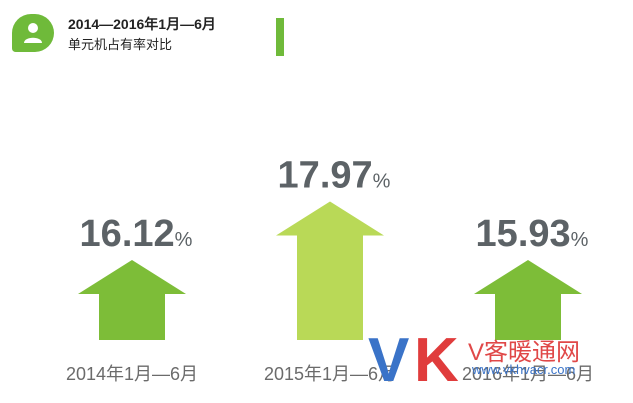  I want to click on chart-header: 2014—2016年1月—6月 单元机占有率对比, so click(162, 33).